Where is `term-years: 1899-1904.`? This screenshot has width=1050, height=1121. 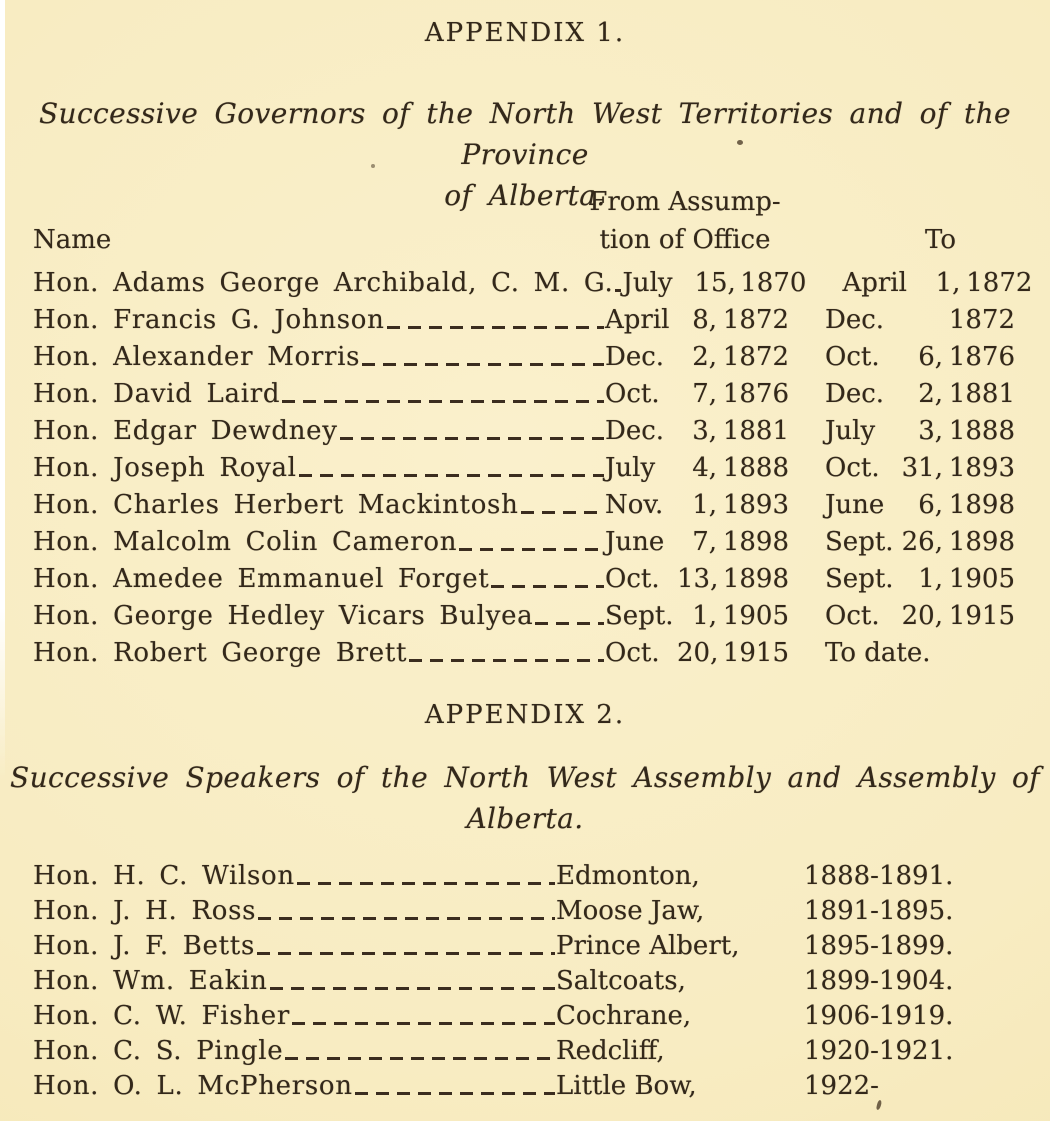
term-years: 1899-1904. is located at coordinates (879, 980).